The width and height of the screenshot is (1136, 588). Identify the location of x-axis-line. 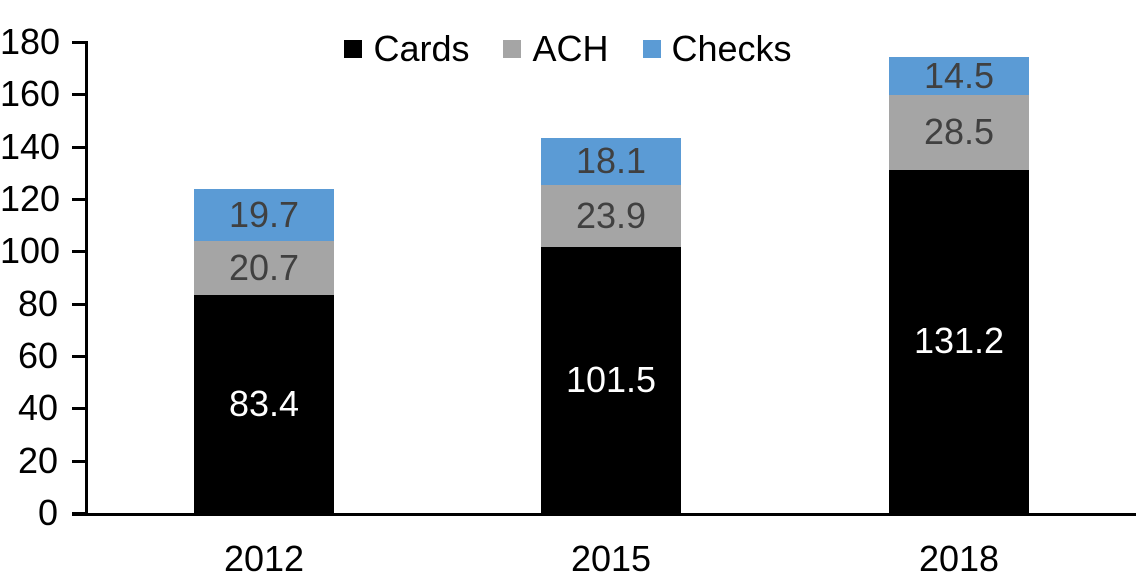
(604, 514).